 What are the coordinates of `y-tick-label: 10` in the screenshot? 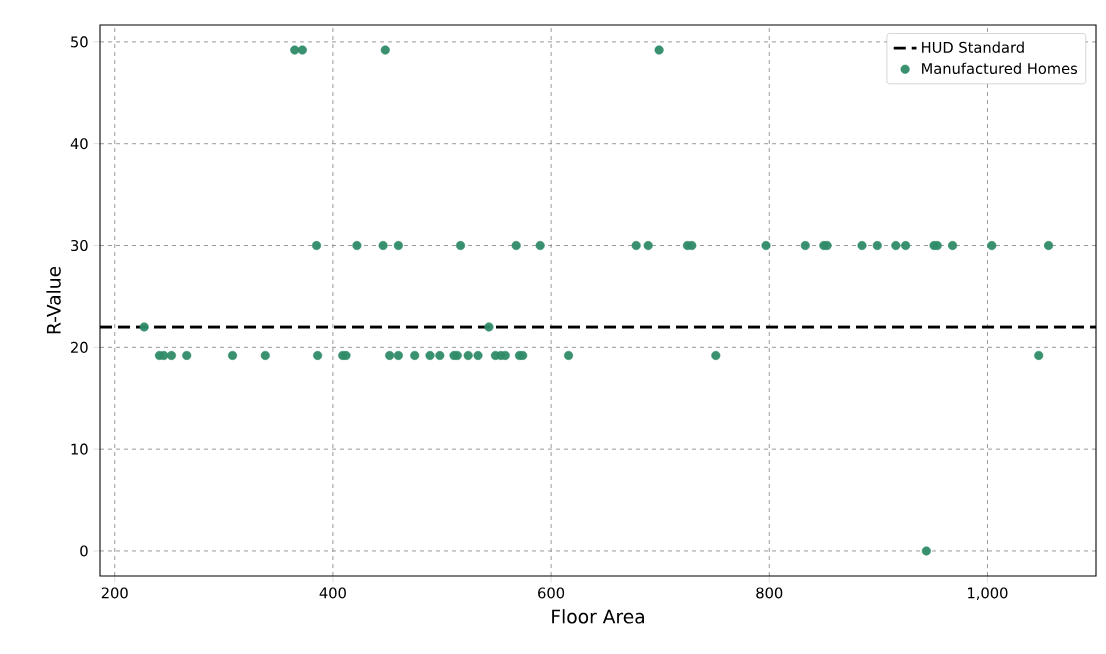 It's located at (79, 449).